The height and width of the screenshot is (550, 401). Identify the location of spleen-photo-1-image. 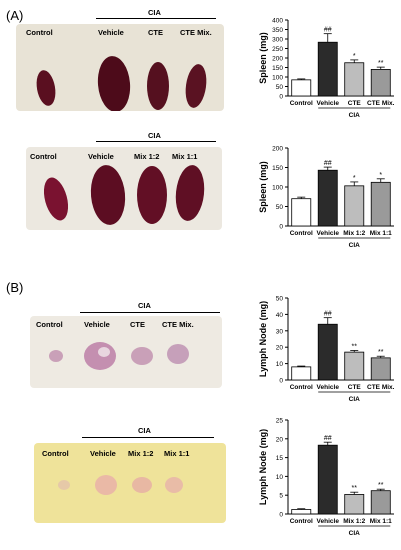
(120, 67).